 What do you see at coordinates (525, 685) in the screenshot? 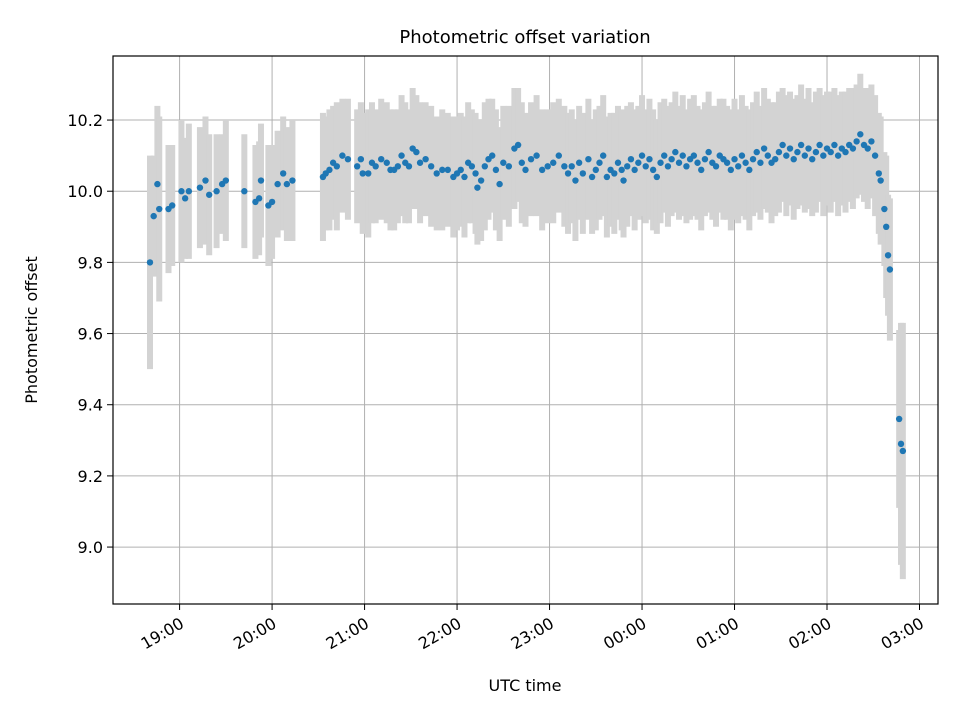
I see `x-axis-title: UTC time` at bounding box center [525, 685].